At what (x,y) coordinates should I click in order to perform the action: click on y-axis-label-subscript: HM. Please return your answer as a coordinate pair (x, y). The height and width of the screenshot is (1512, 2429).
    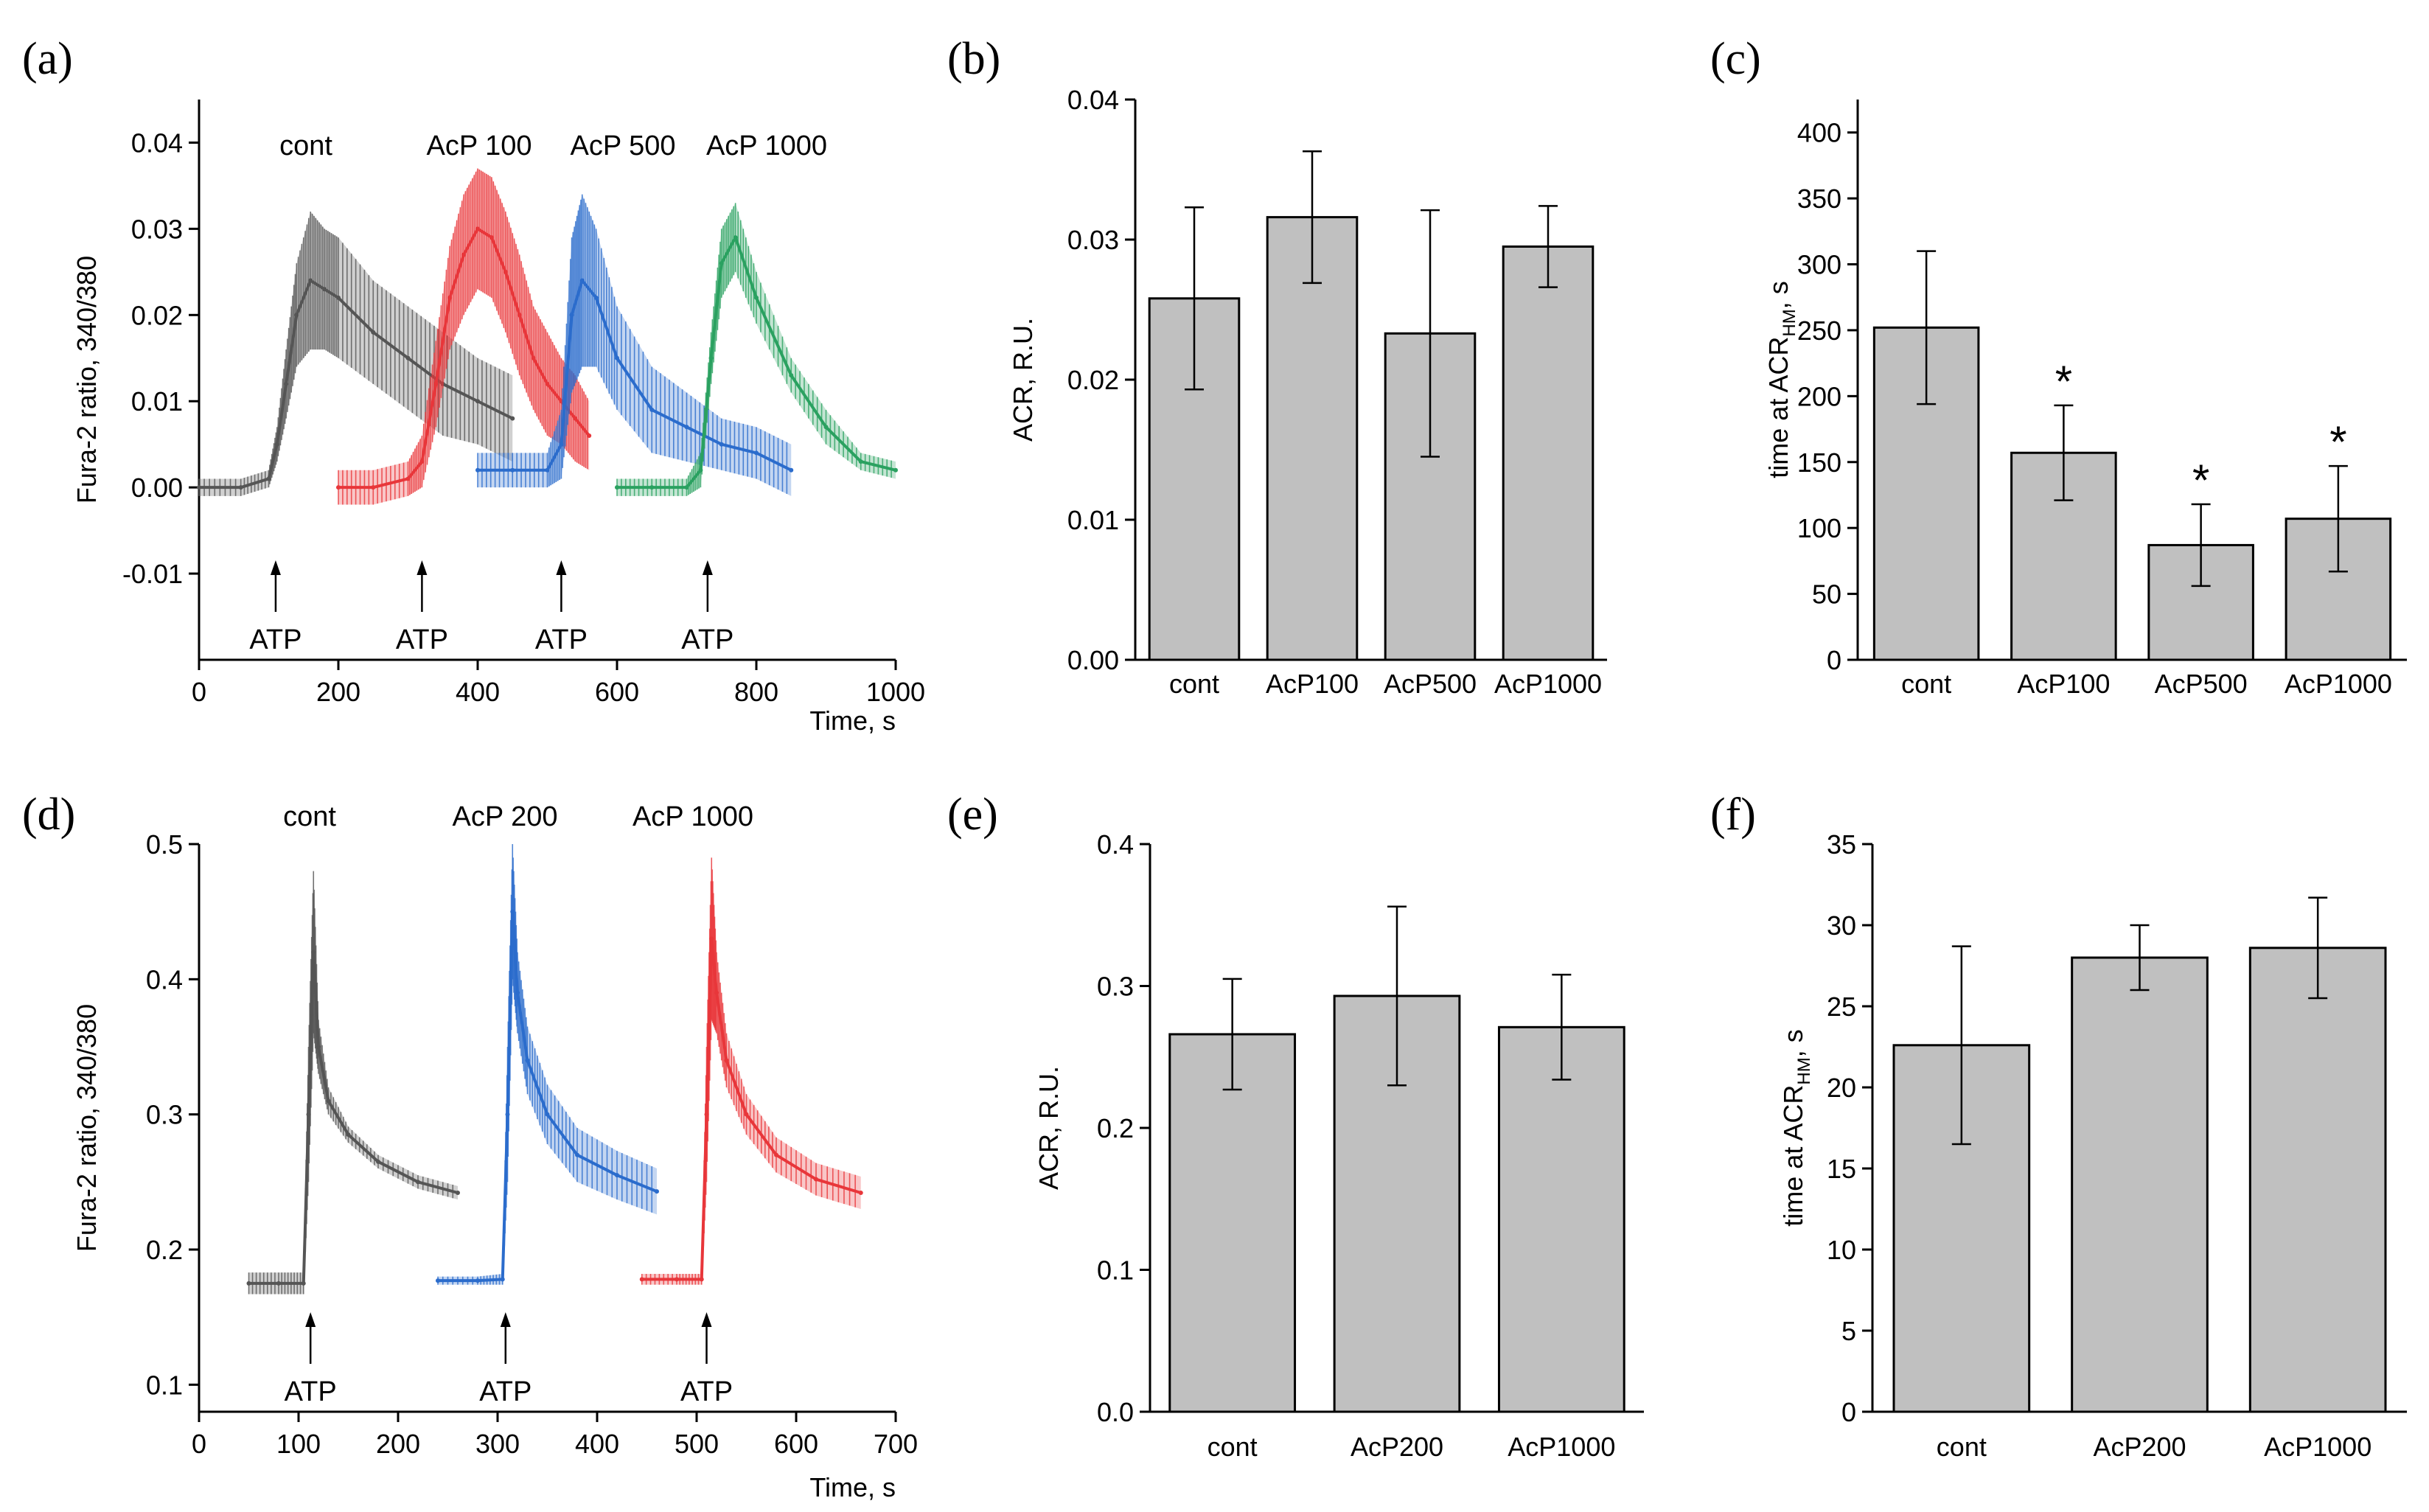
    Looking at the image, I should click on (1804, 1070).